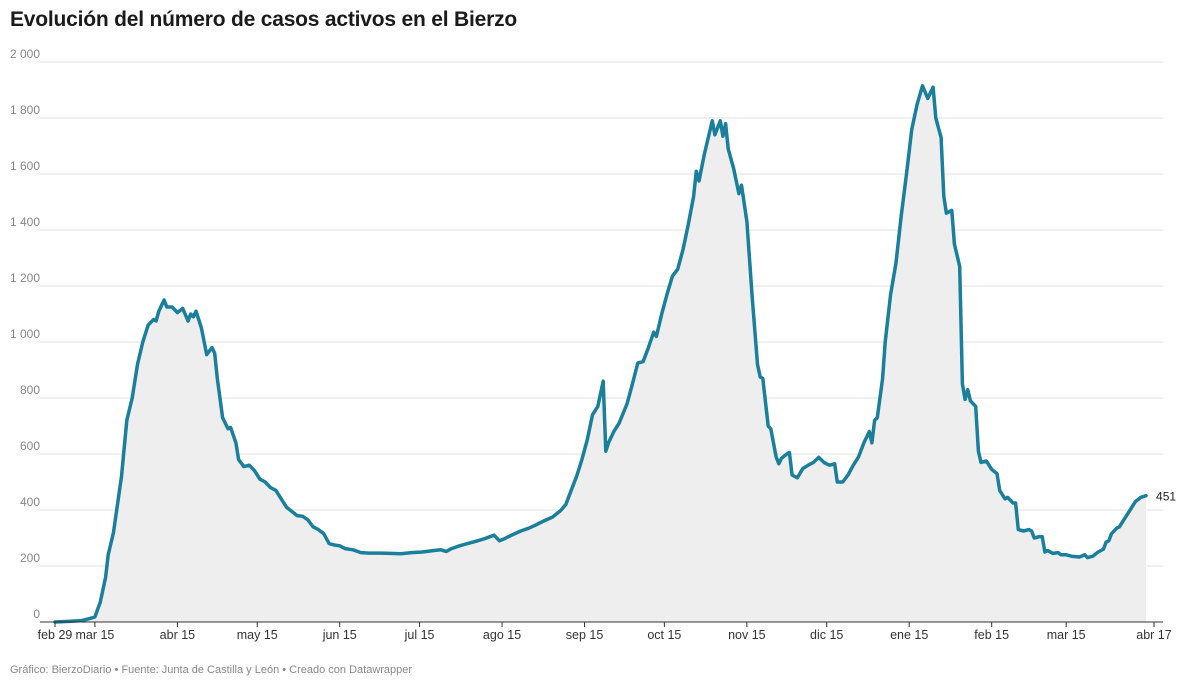 Image resolution: width=1204 pixels, height=693 pixels. What do you see at coordinates (826, 635) in the screenshot?
I see `x-tick-label: dic 15` at bounding box center [826, 635].